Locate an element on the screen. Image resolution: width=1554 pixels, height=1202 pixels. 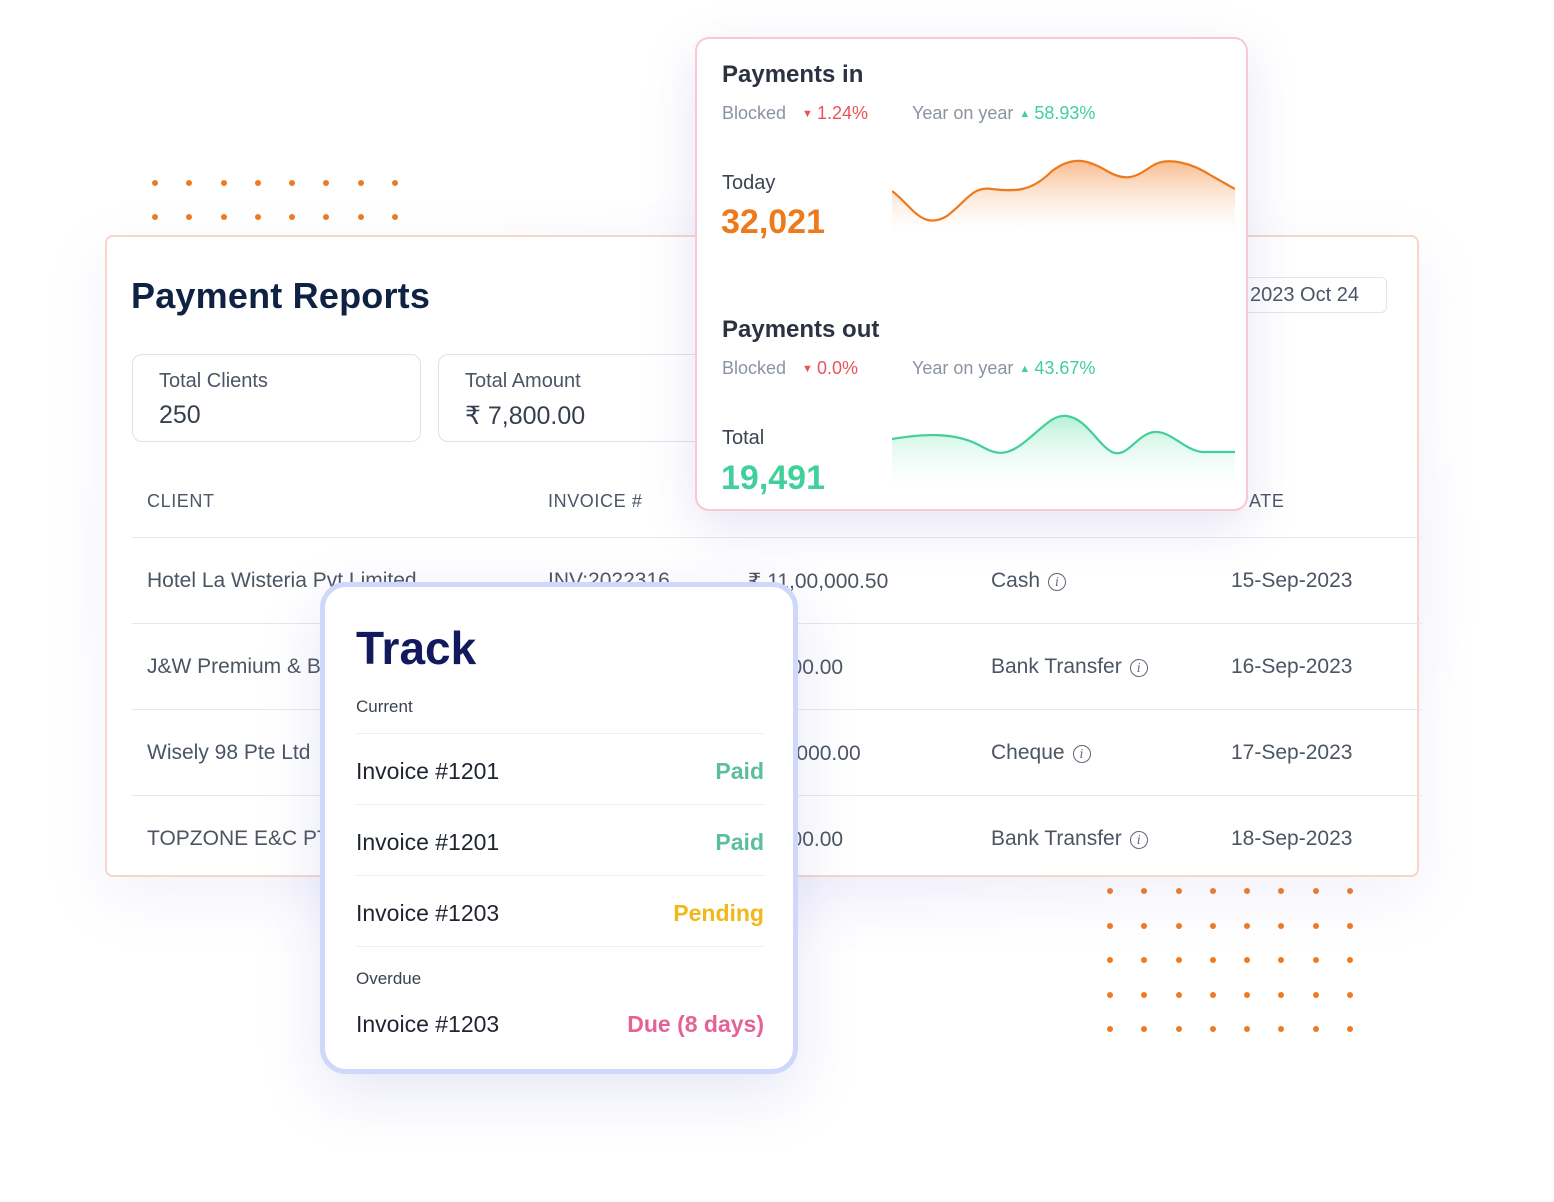
decorative-dots-bottom is located at coordinates (1244, 960).